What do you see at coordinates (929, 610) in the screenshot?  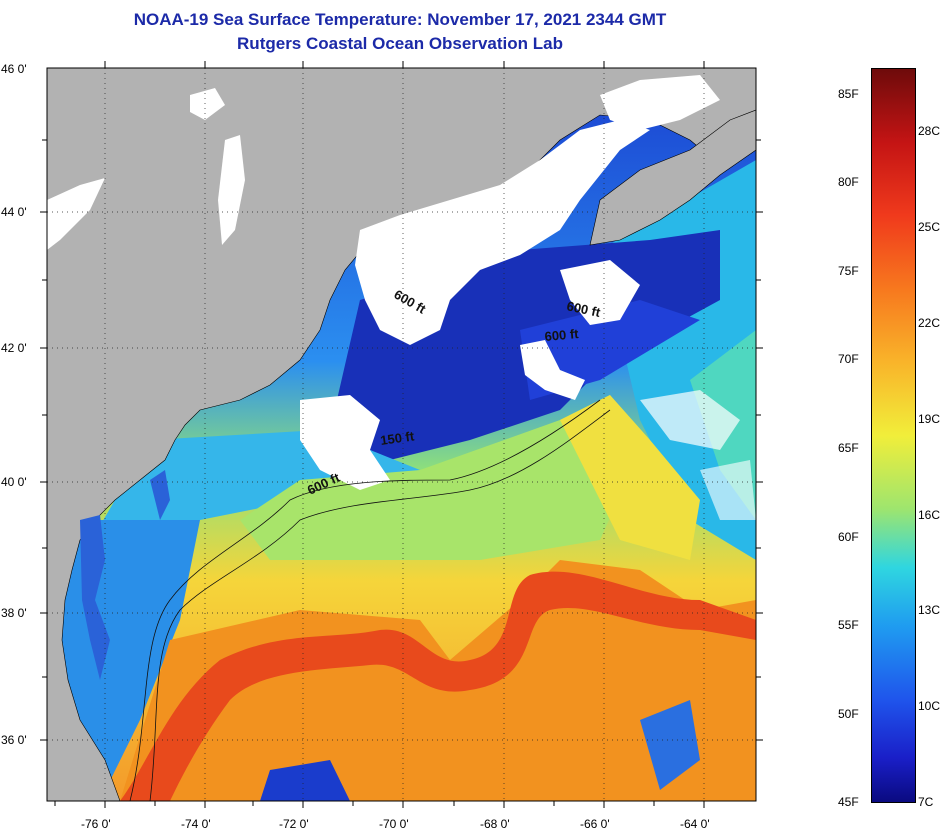 I see `colorbar-c-label: 13C` at bounding box center [929, 610].